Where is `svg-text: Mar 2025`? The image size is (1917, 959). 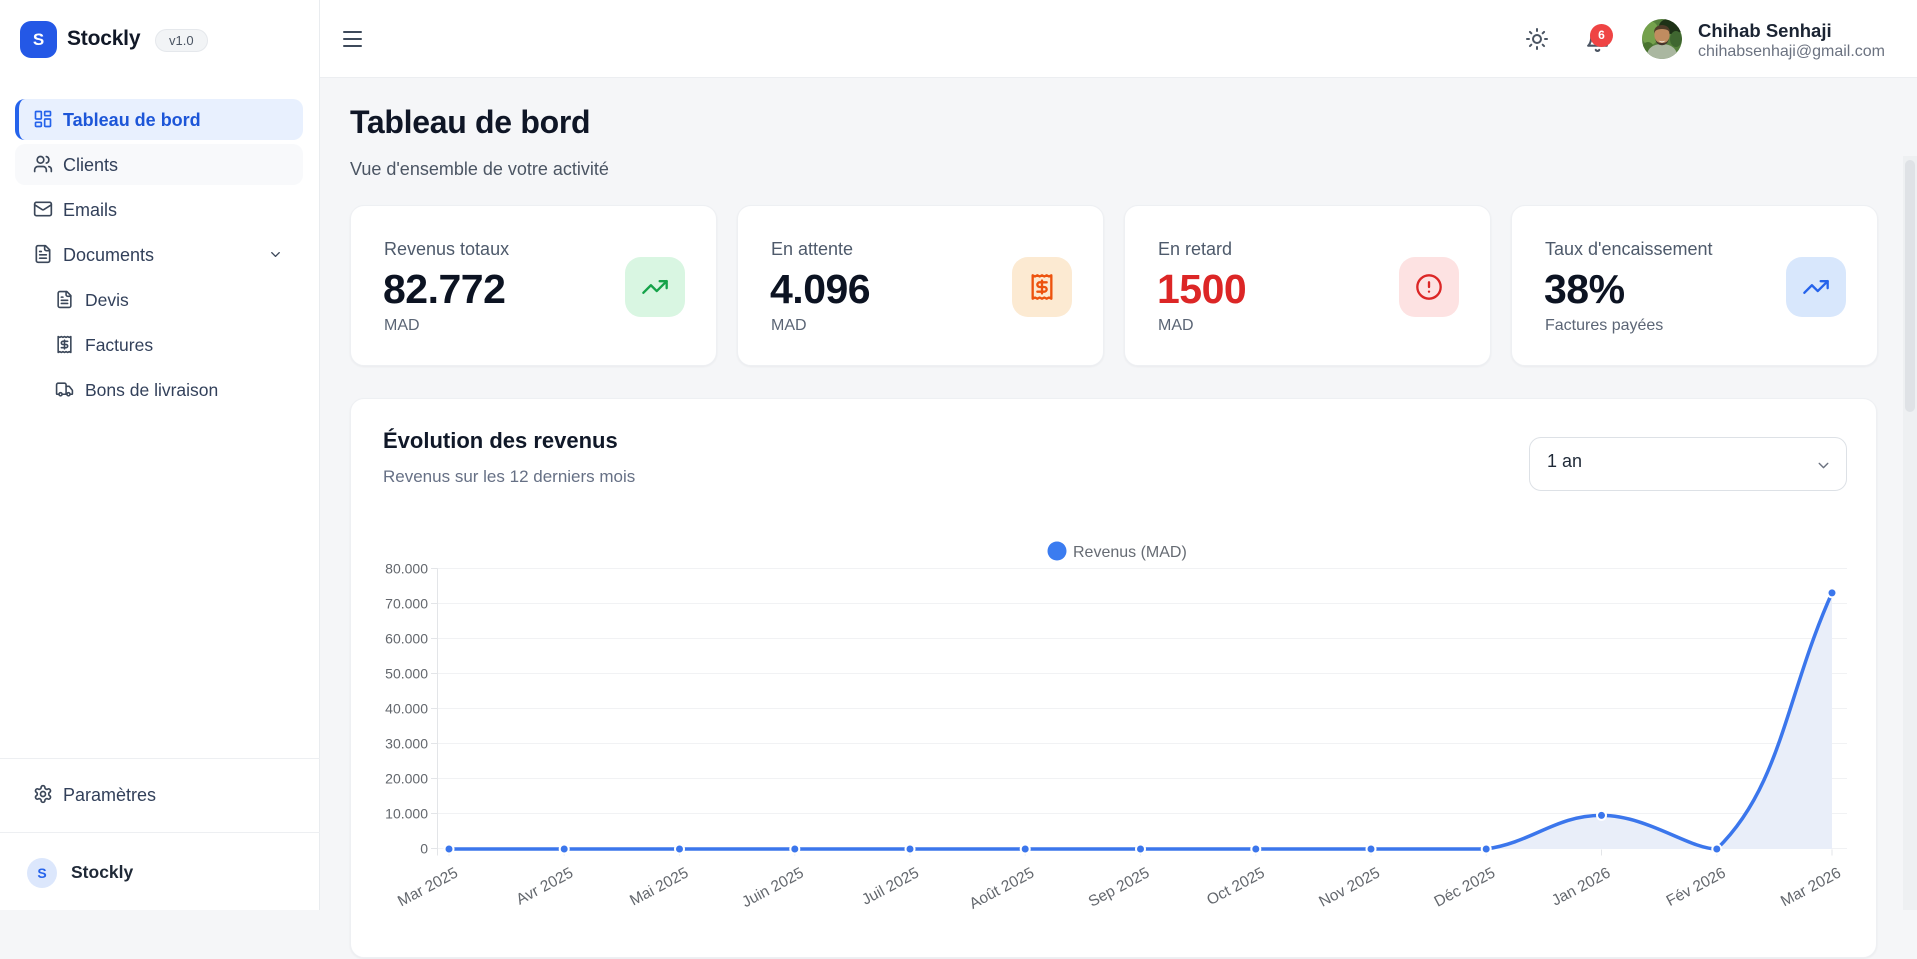 svg-text: Mar 2025 is located at coordinates (428, 888).